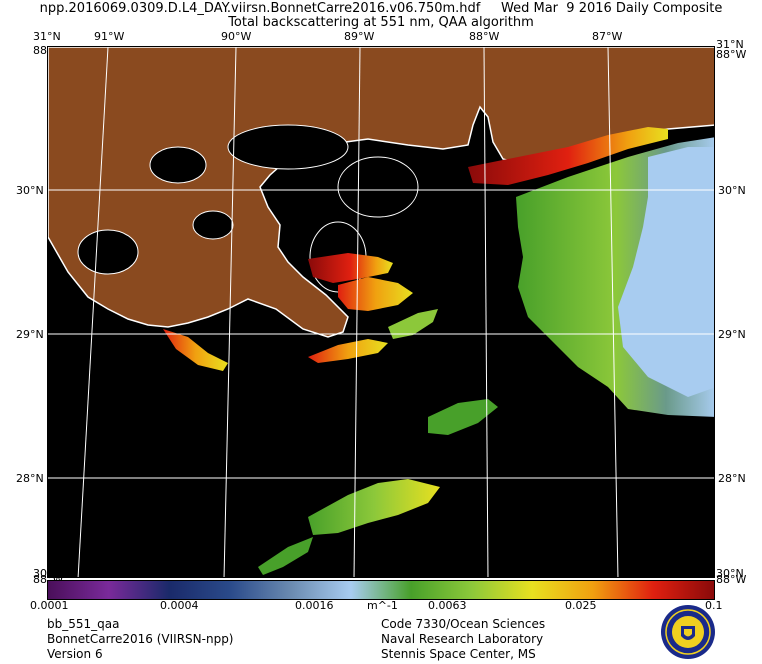 The image size is (762, 664). What do you see at coordinates (140, 639) in the screenshot?
I see `footer-region-sensor: BonnetCarre2016 (VIIRSN-npp)` at bounding box center [140, 639].